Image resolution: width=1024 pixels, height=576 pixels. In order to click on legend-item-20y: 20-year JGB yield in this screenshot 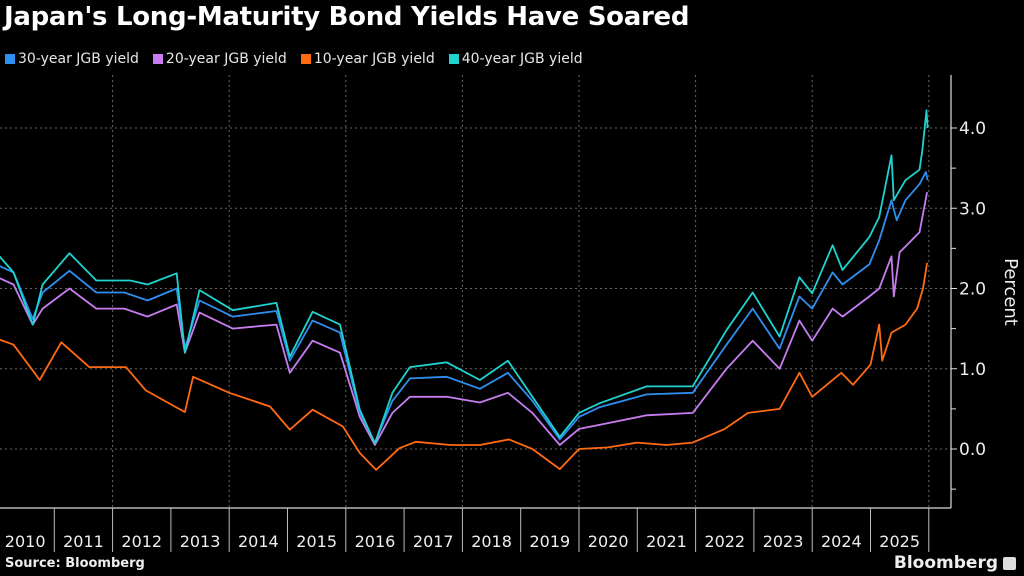, I will do `click(219, 59)`.